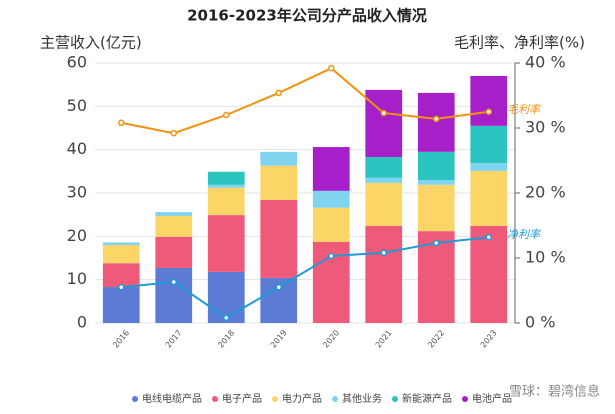 The width and height of the screenshot is (615, 414). What do you see at coordinates (77, 148) in the screenshot?
I see `y-tick-label: 40` at bounding box center [77, 148].